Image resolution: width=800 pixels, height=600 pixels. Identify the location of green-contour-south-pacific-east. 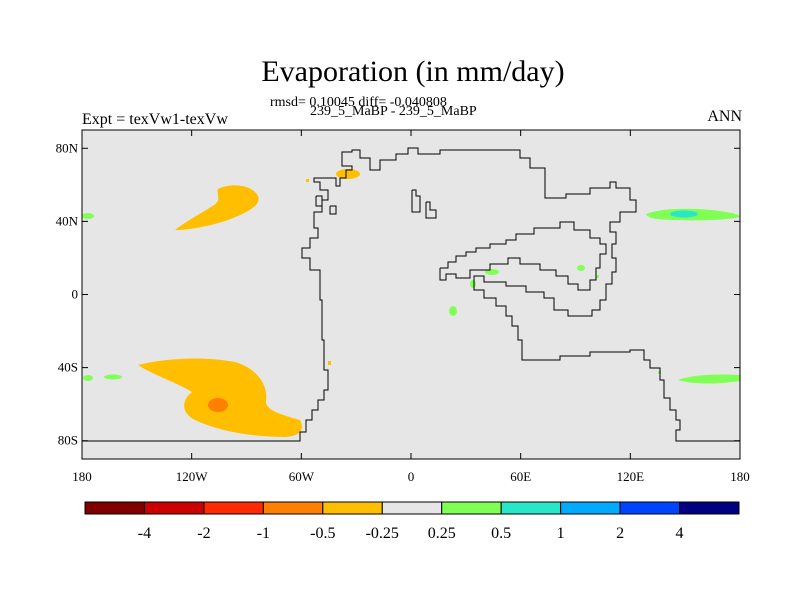
(709, 379).